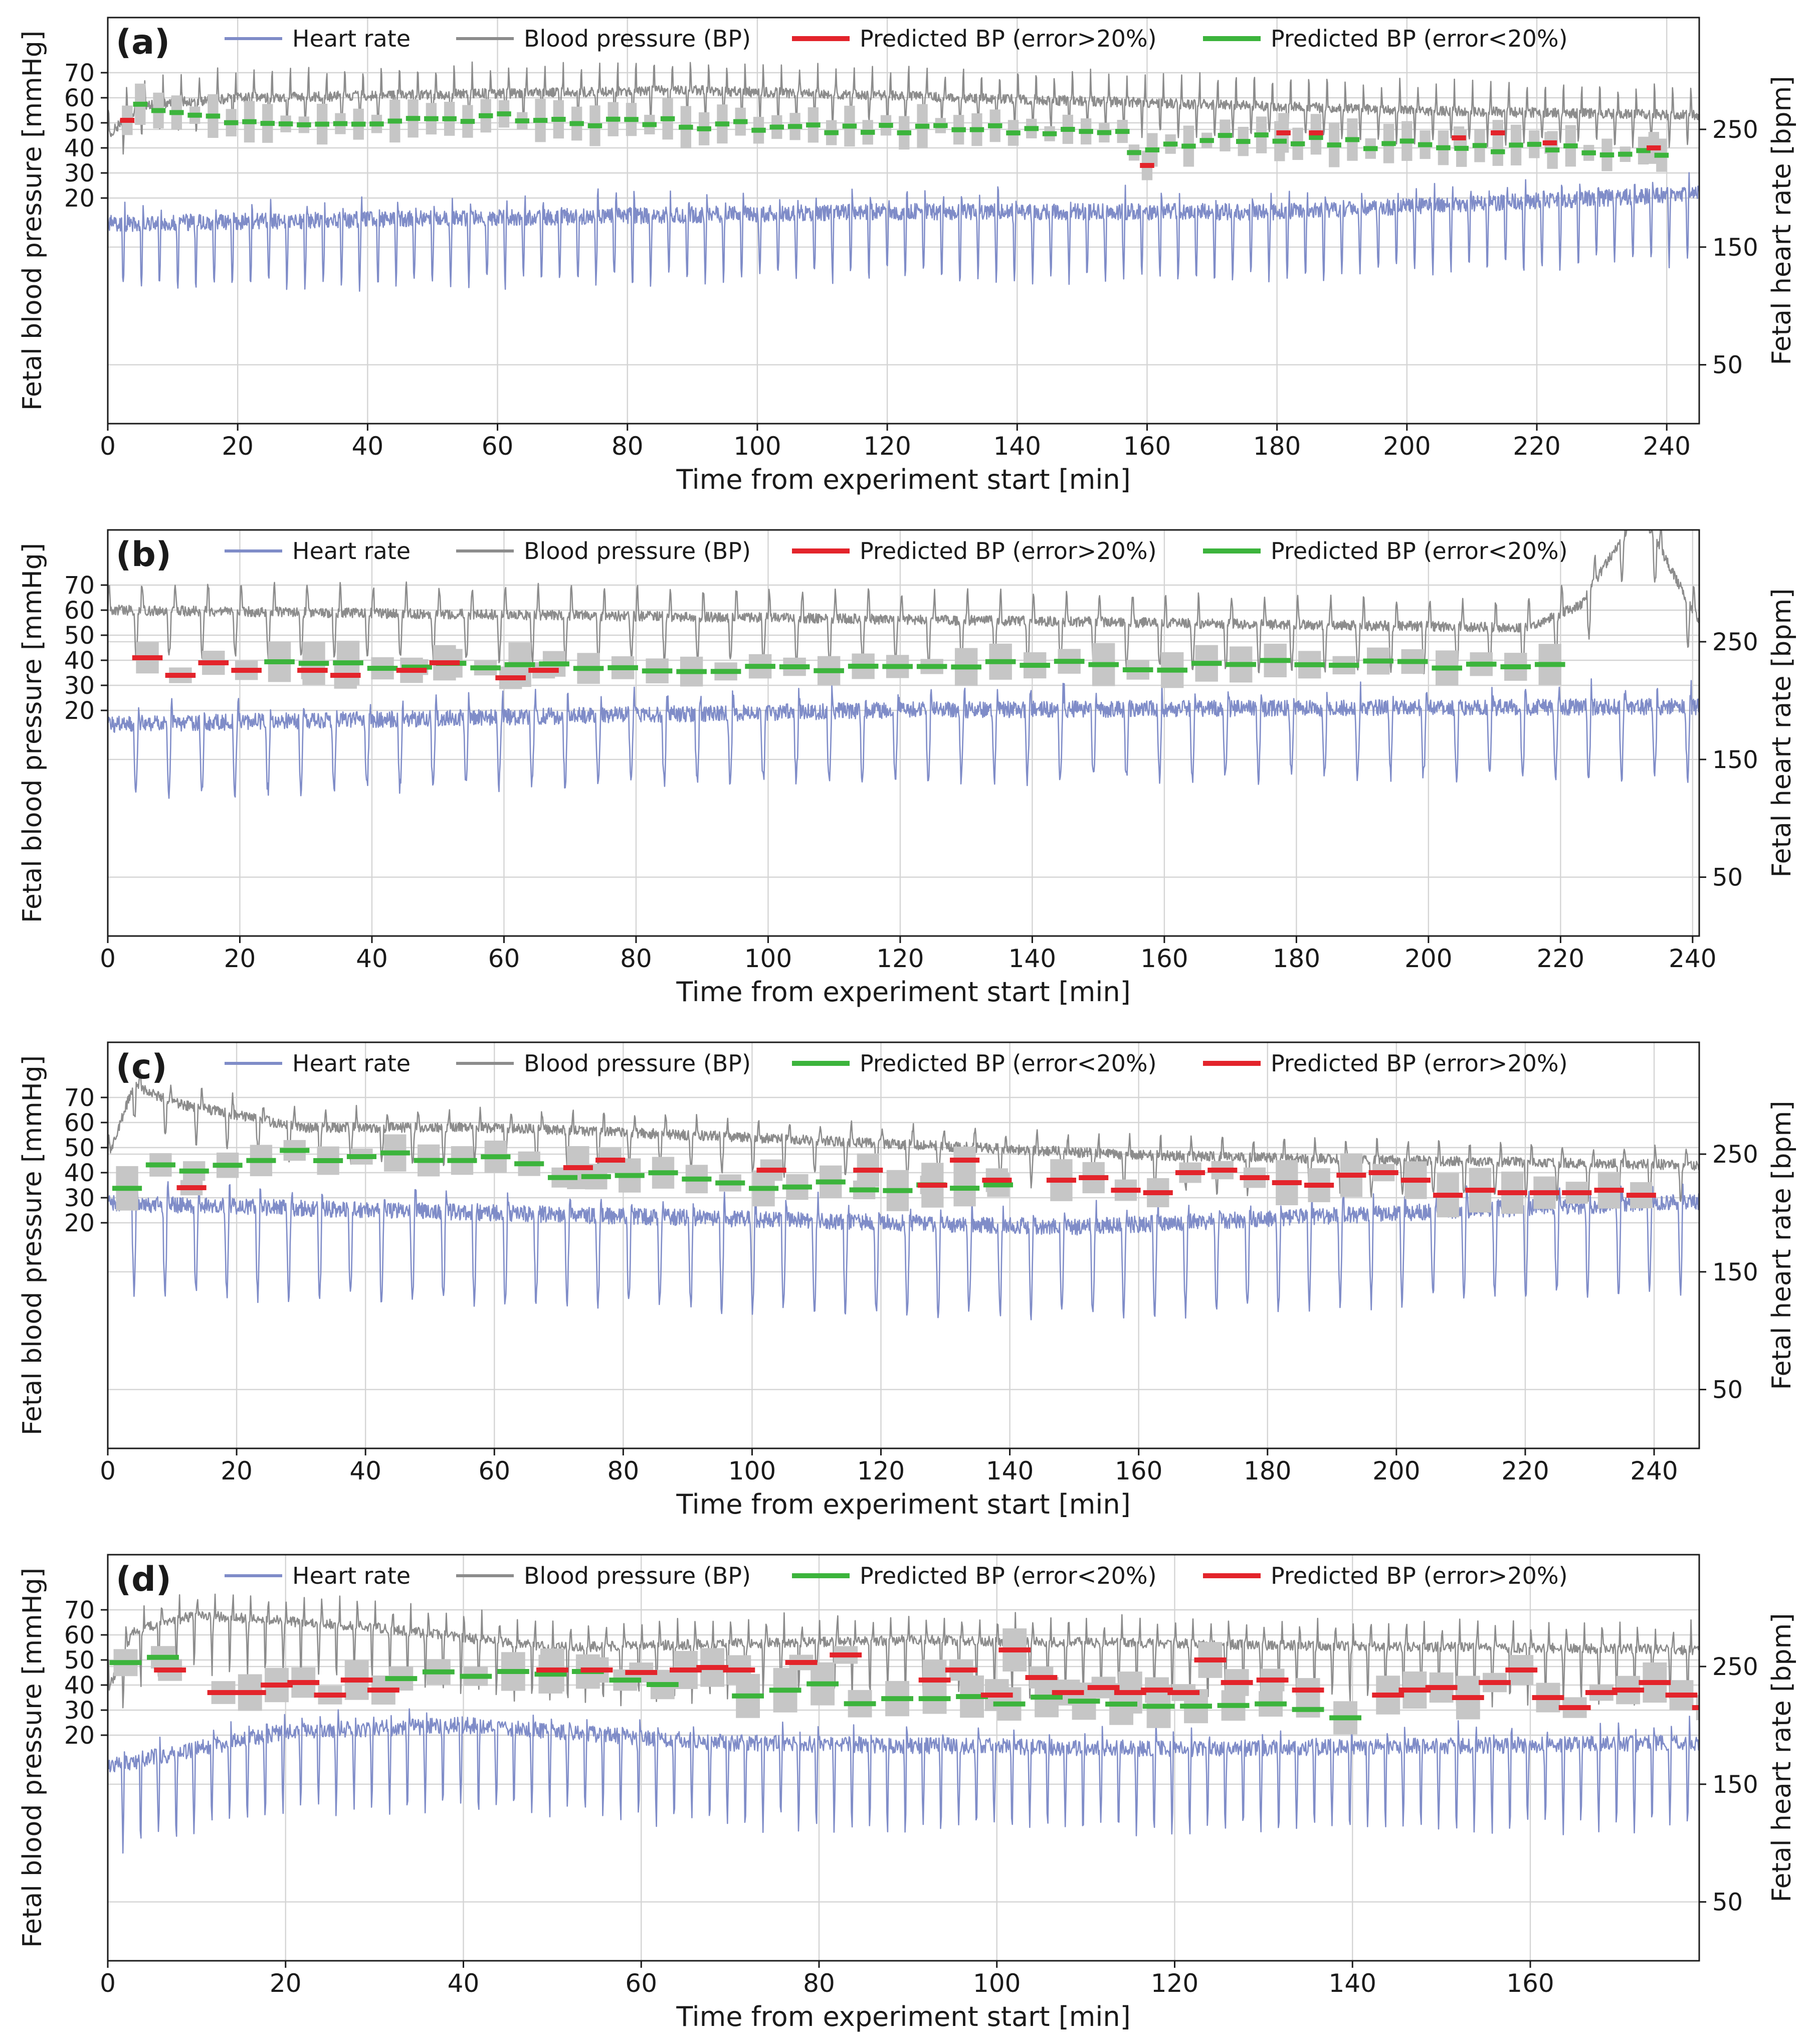  Describe the element at coordinates (1352, 1983) in the screenshot. I see `x-tick-label: 140` at that location.